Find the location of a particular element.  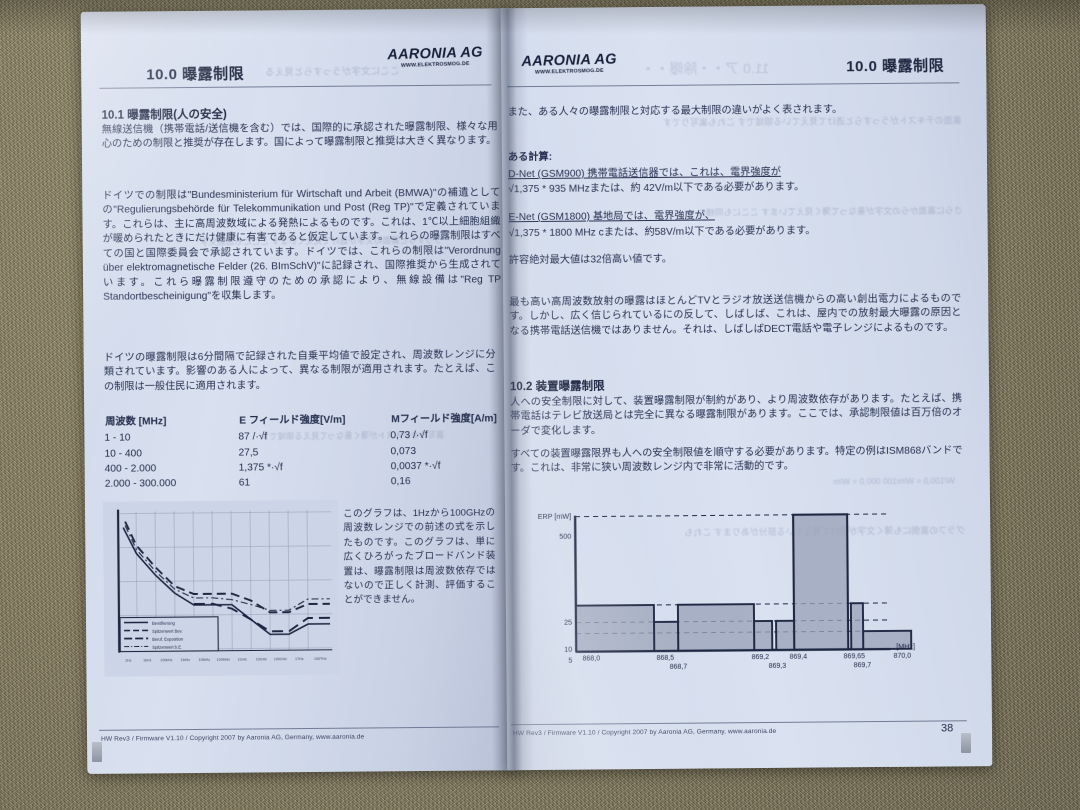

ghost-text-left-top: ここに文字がうっすらと見える is located at coordinates (332, 72).